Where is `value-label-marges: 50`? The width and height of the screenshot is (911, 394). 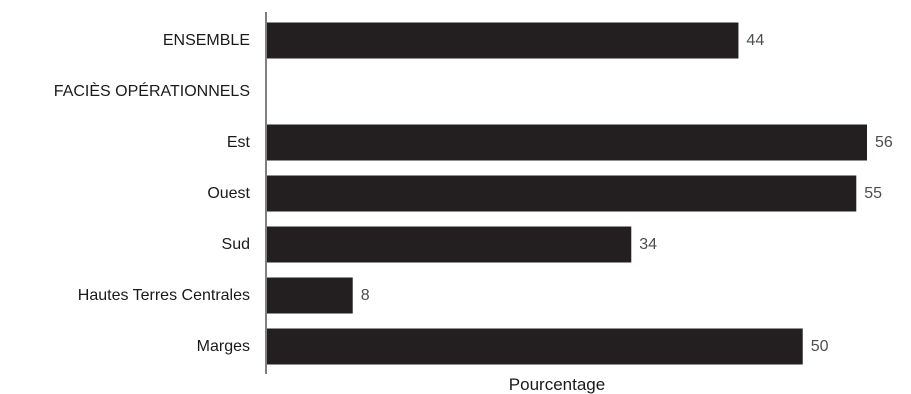
value-label-marges: 50 is located at coordinates (820, 346).